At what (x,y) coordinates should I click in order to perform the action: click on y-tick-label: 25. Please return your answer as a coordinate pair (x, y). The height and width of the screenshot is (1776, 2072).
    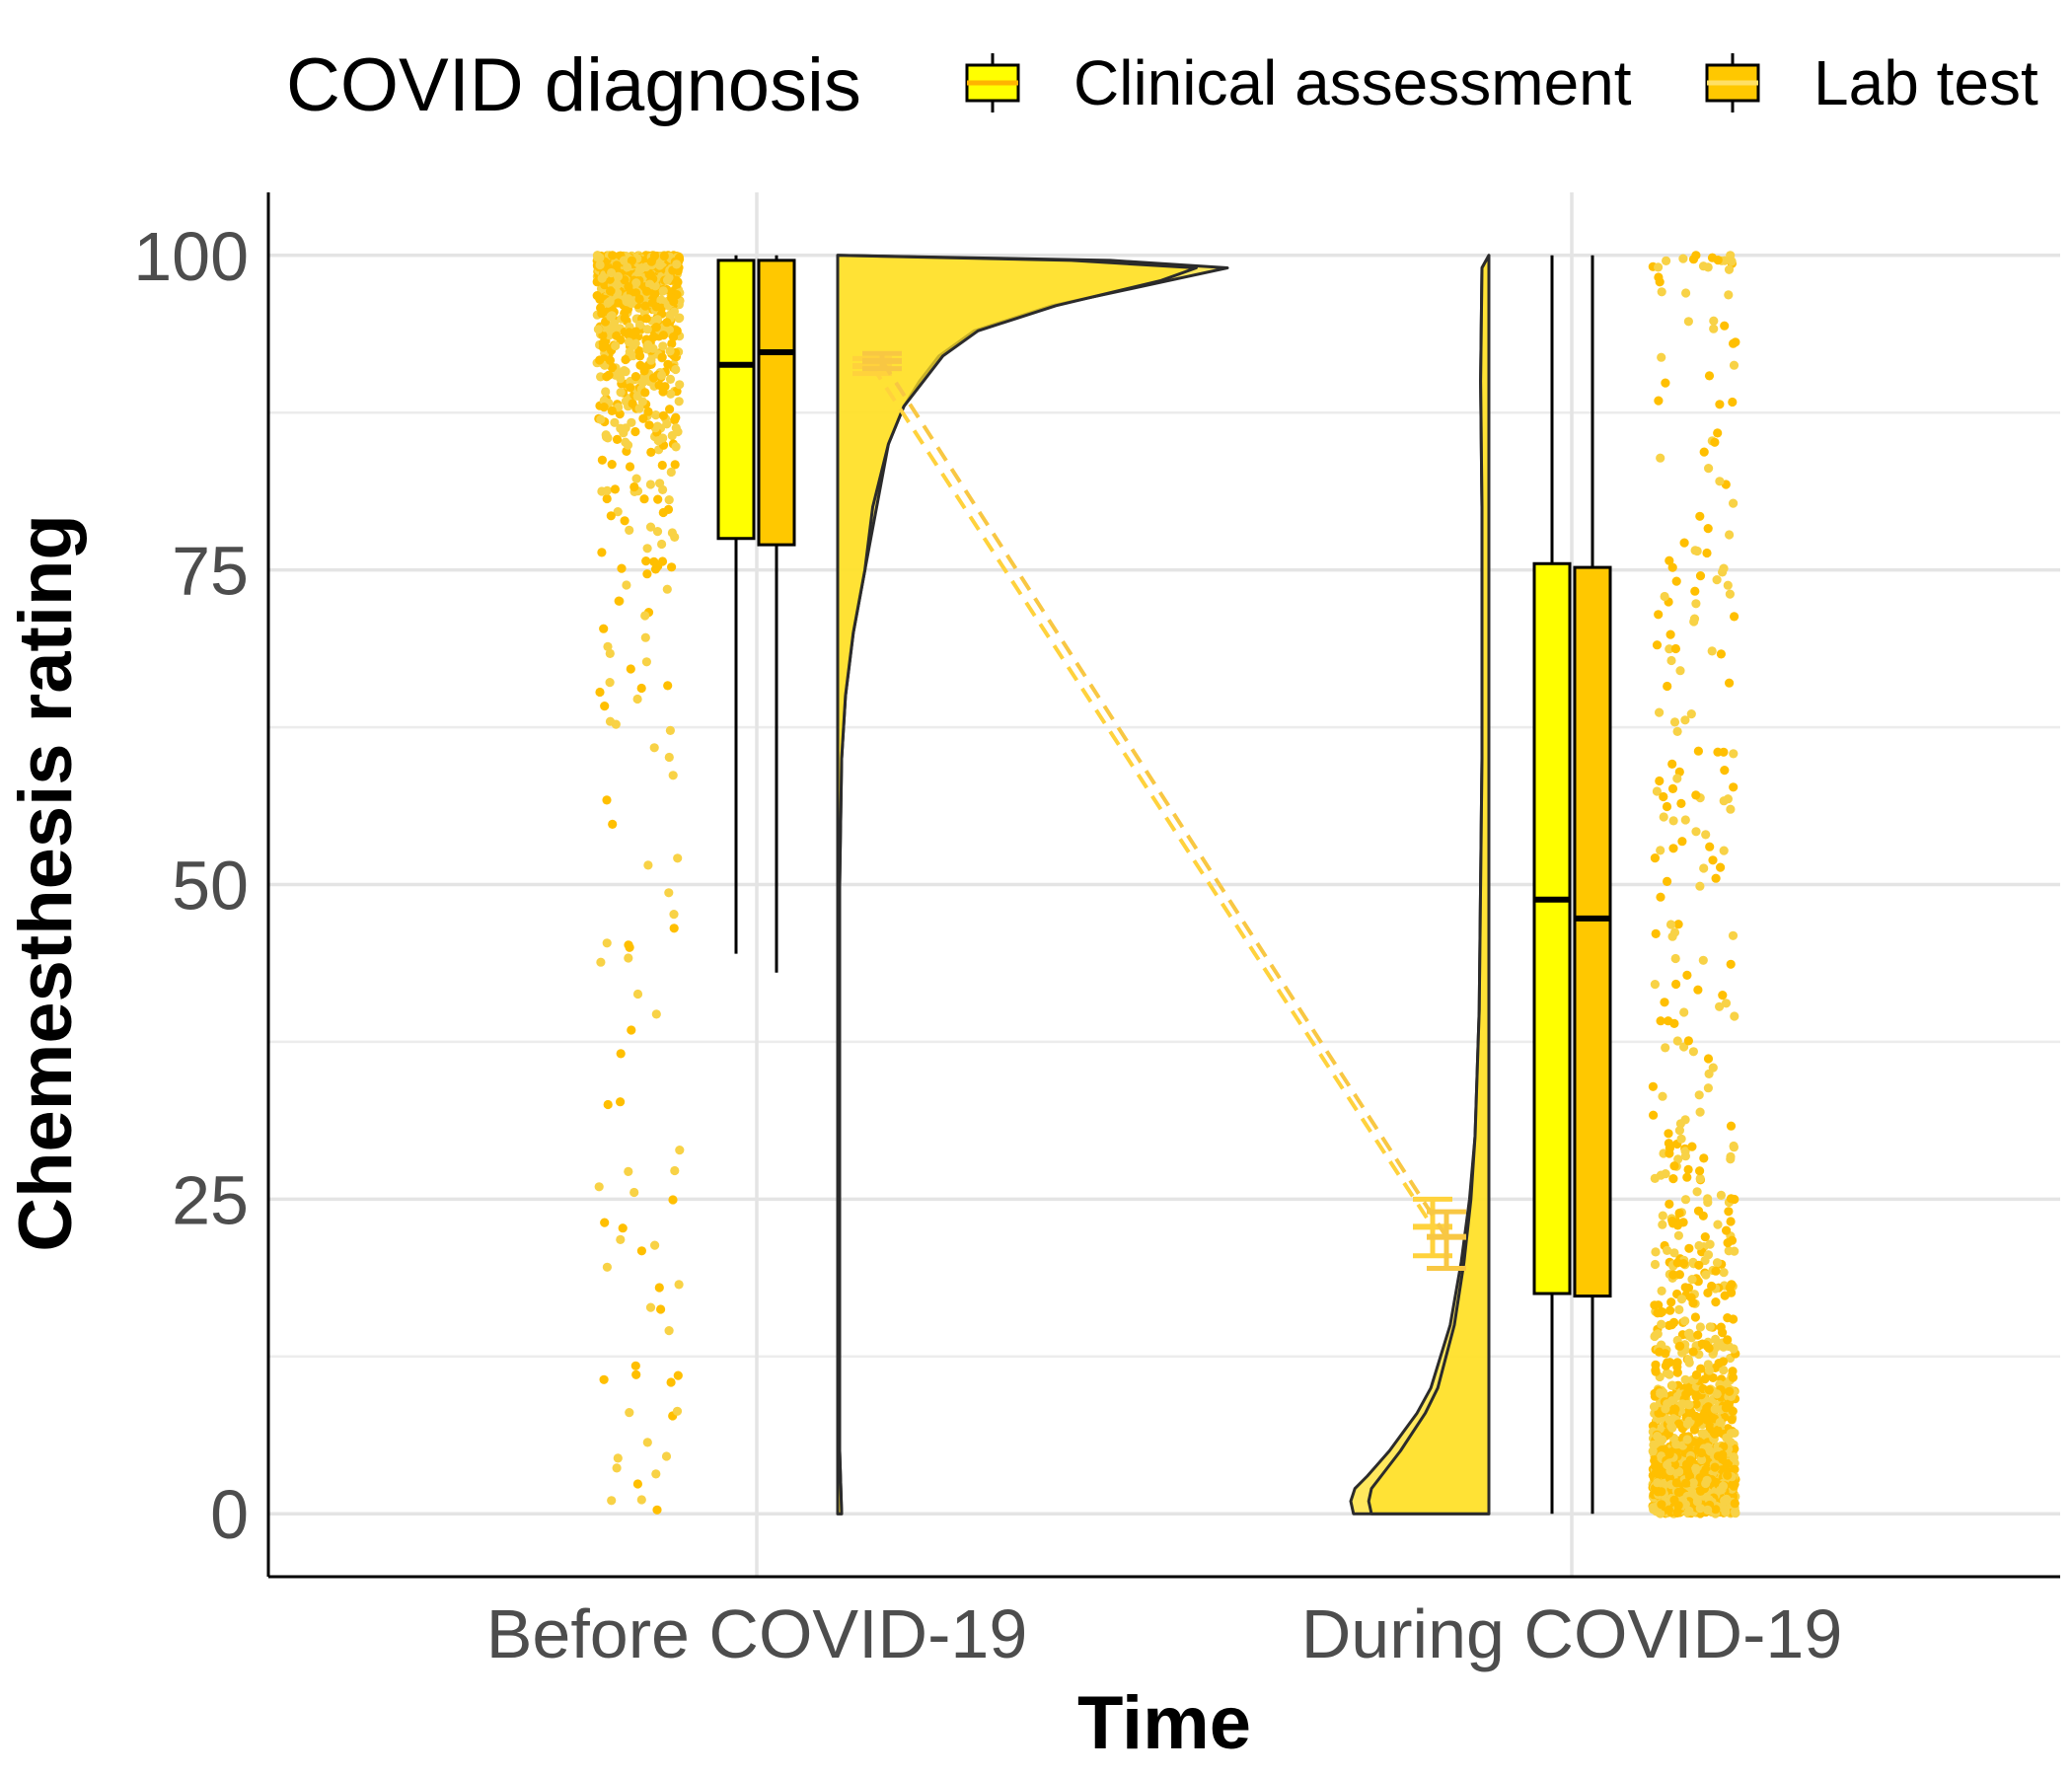
    Looking at the image, I should click on (211, 1200).